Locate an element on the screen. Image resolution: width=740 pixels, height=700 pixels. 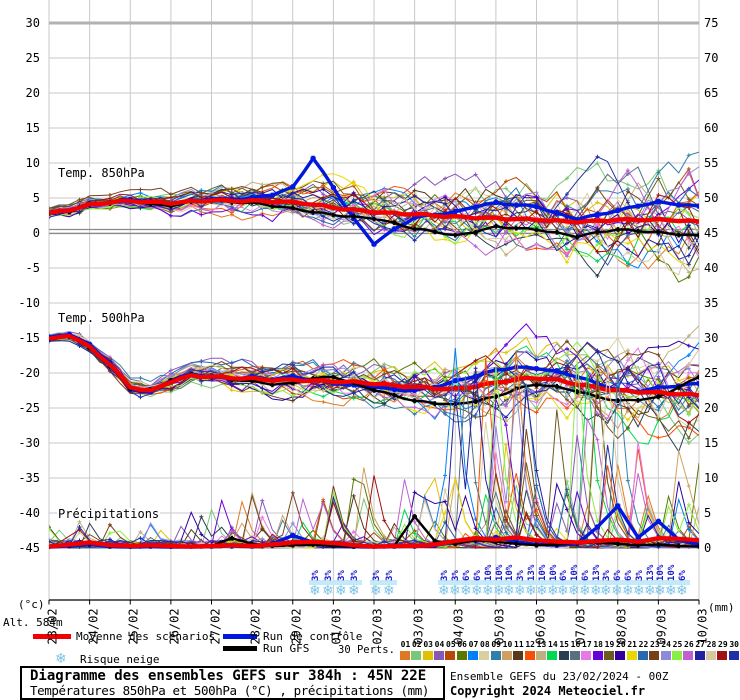
y-left-tick: -30 is located at coordinates (29, 443).